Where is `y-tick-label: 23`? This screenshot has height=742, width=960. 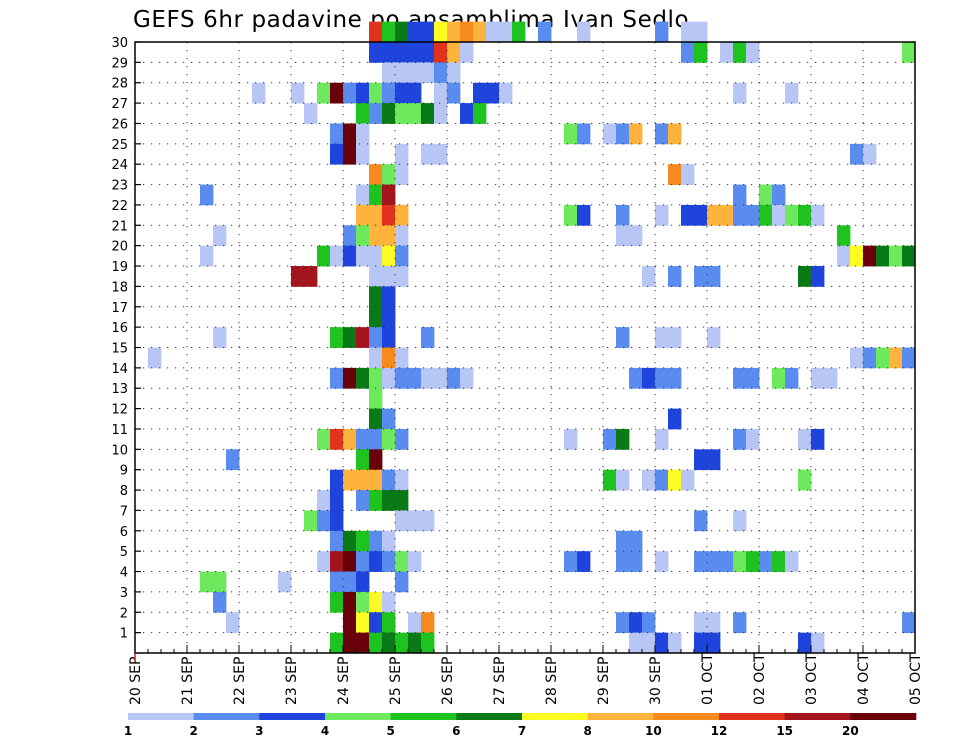
y-tick-label: 23 is located at coordinates (119, 186).